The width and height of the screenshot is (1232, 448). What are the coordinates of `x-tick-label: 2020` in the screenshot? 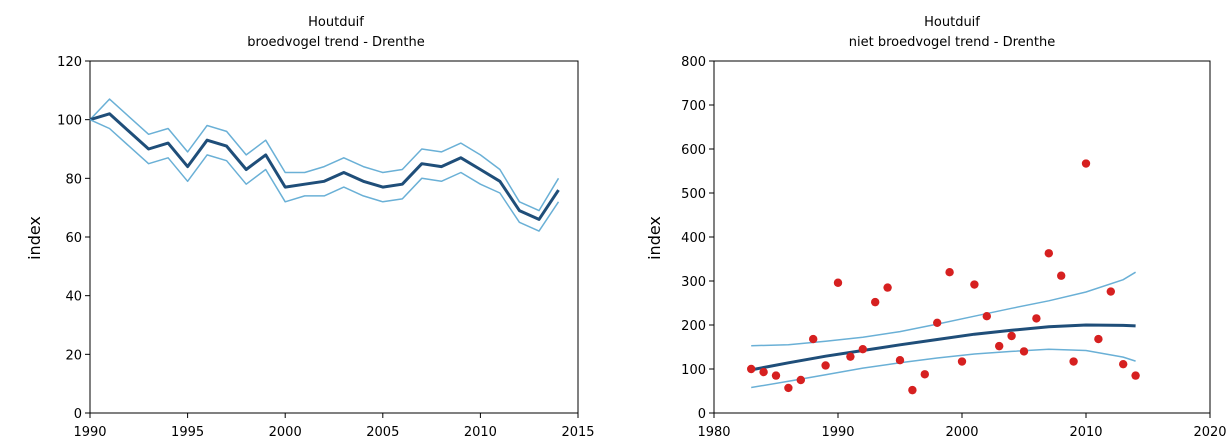 It's located at (1209, 432).